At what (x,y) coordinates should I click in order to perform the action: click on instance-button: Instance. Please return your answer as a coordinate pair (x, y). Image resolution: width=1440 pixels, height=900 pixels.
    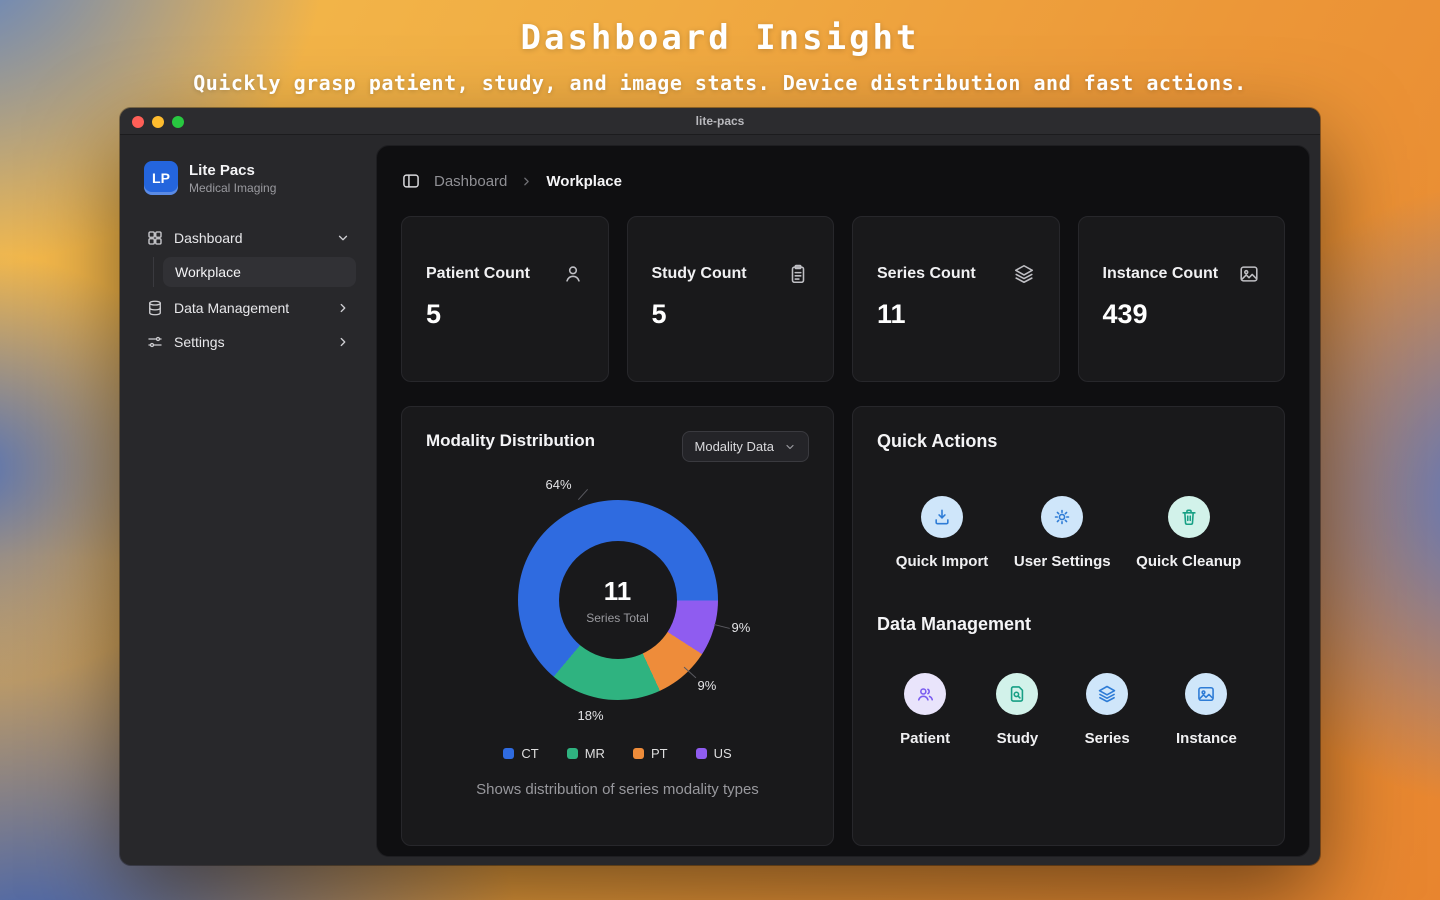
    Looking at the image, I should click on (1206, 710).